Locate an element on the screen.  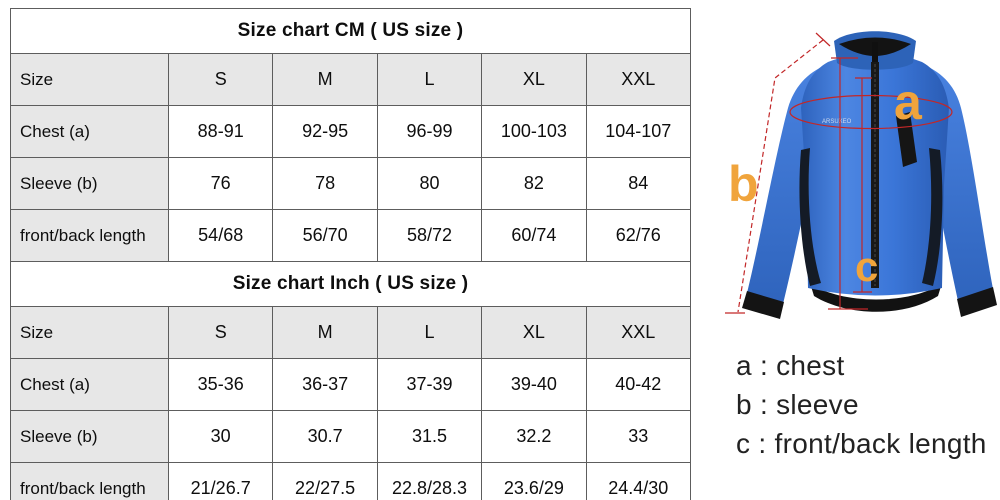
table-title: Size chart Inch ( US size ) is located at coordinates (350, 284).